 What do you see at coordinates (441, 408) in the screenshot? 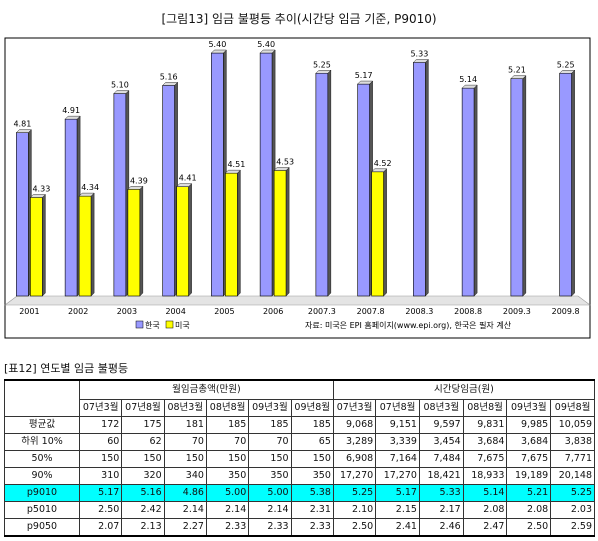
I see `column-header-8: 08년3월` at bounding box center [441, 408].